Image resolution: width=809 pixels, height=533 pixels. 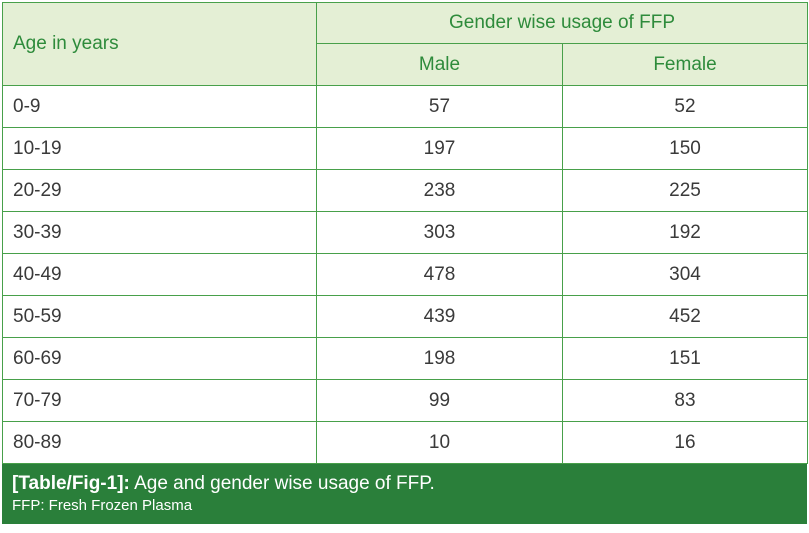 What do you see at coordinates (685, 442) in the screenshot?
I see `female-cell: 16` at bounding box center [685, 442].